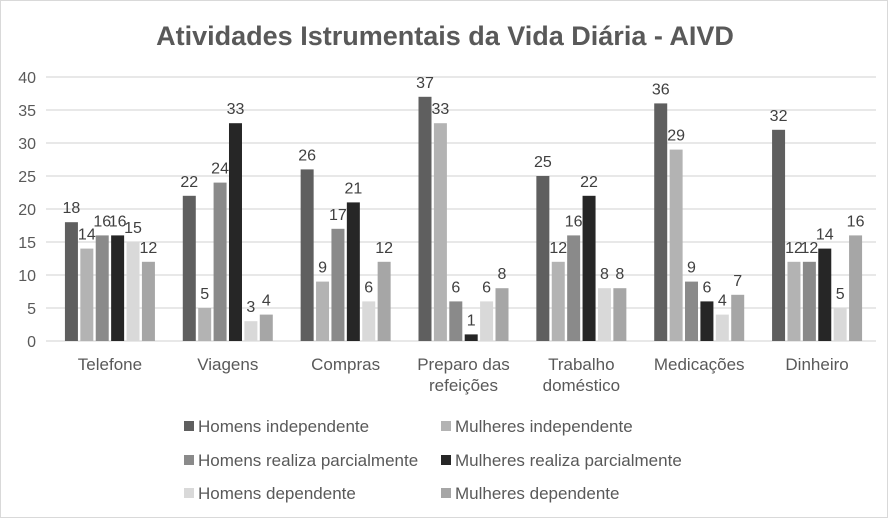 Image resolution: width=888 pixels, height=518 pixels. What do you see at coordinates (277, 493) in the screenshot?
I see `legend-label: Homens dependente` at bounding box center [277, 493].